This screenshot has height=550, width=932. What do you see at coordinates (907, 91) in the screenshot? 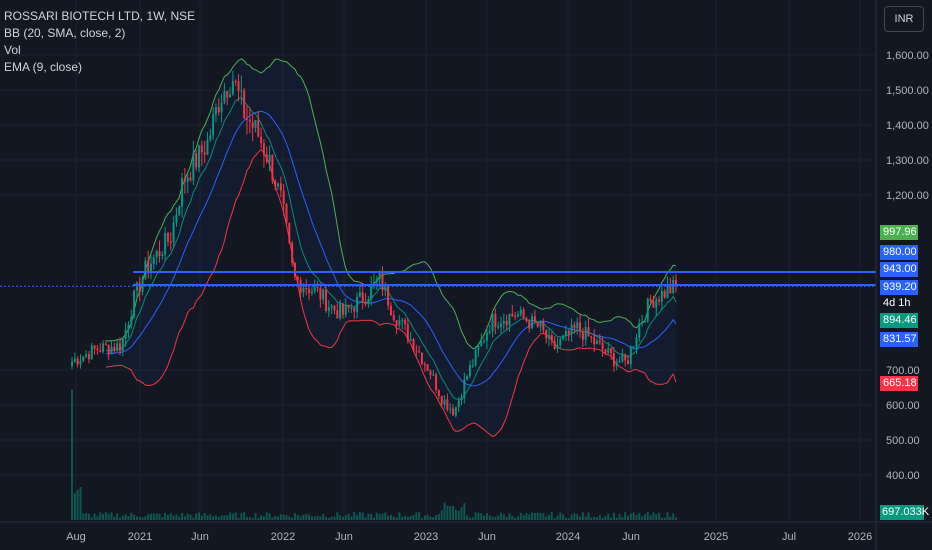
I see `y-tick-label: 1,500.00` at bounding box center [907, 91].